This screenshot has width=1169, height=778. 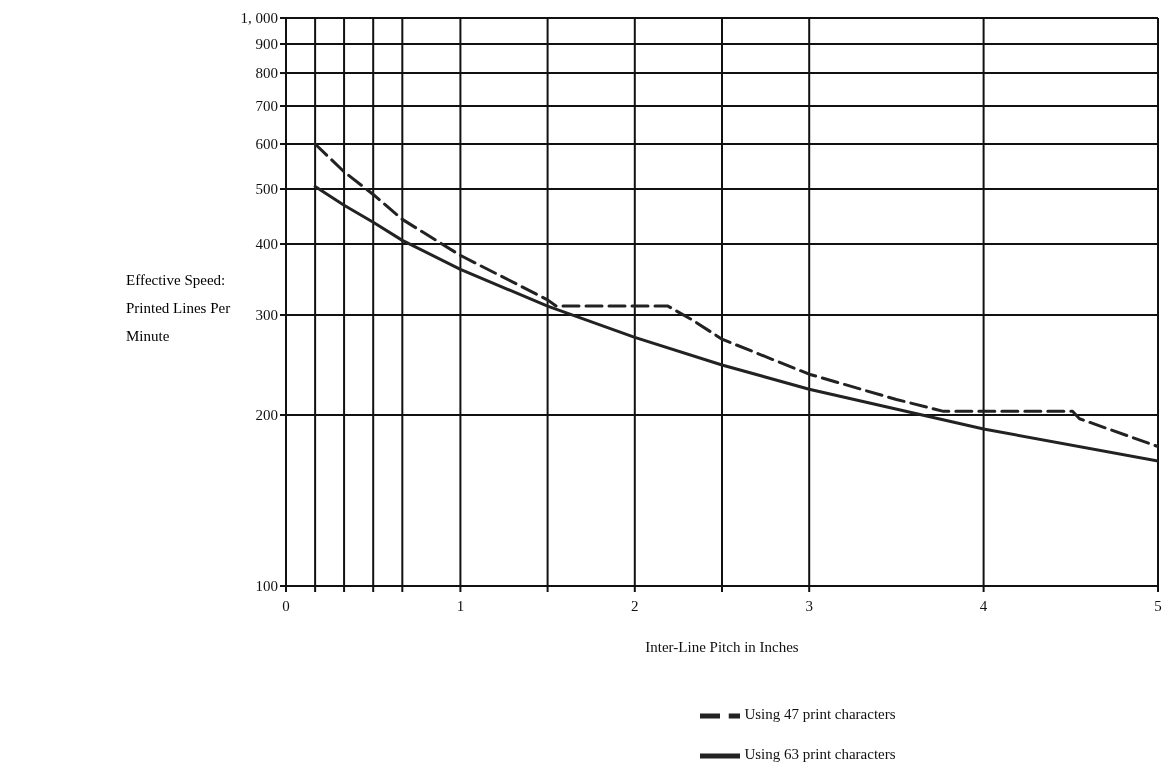 I want to click on y-tick-label: 500, so click(x=266, y=189).